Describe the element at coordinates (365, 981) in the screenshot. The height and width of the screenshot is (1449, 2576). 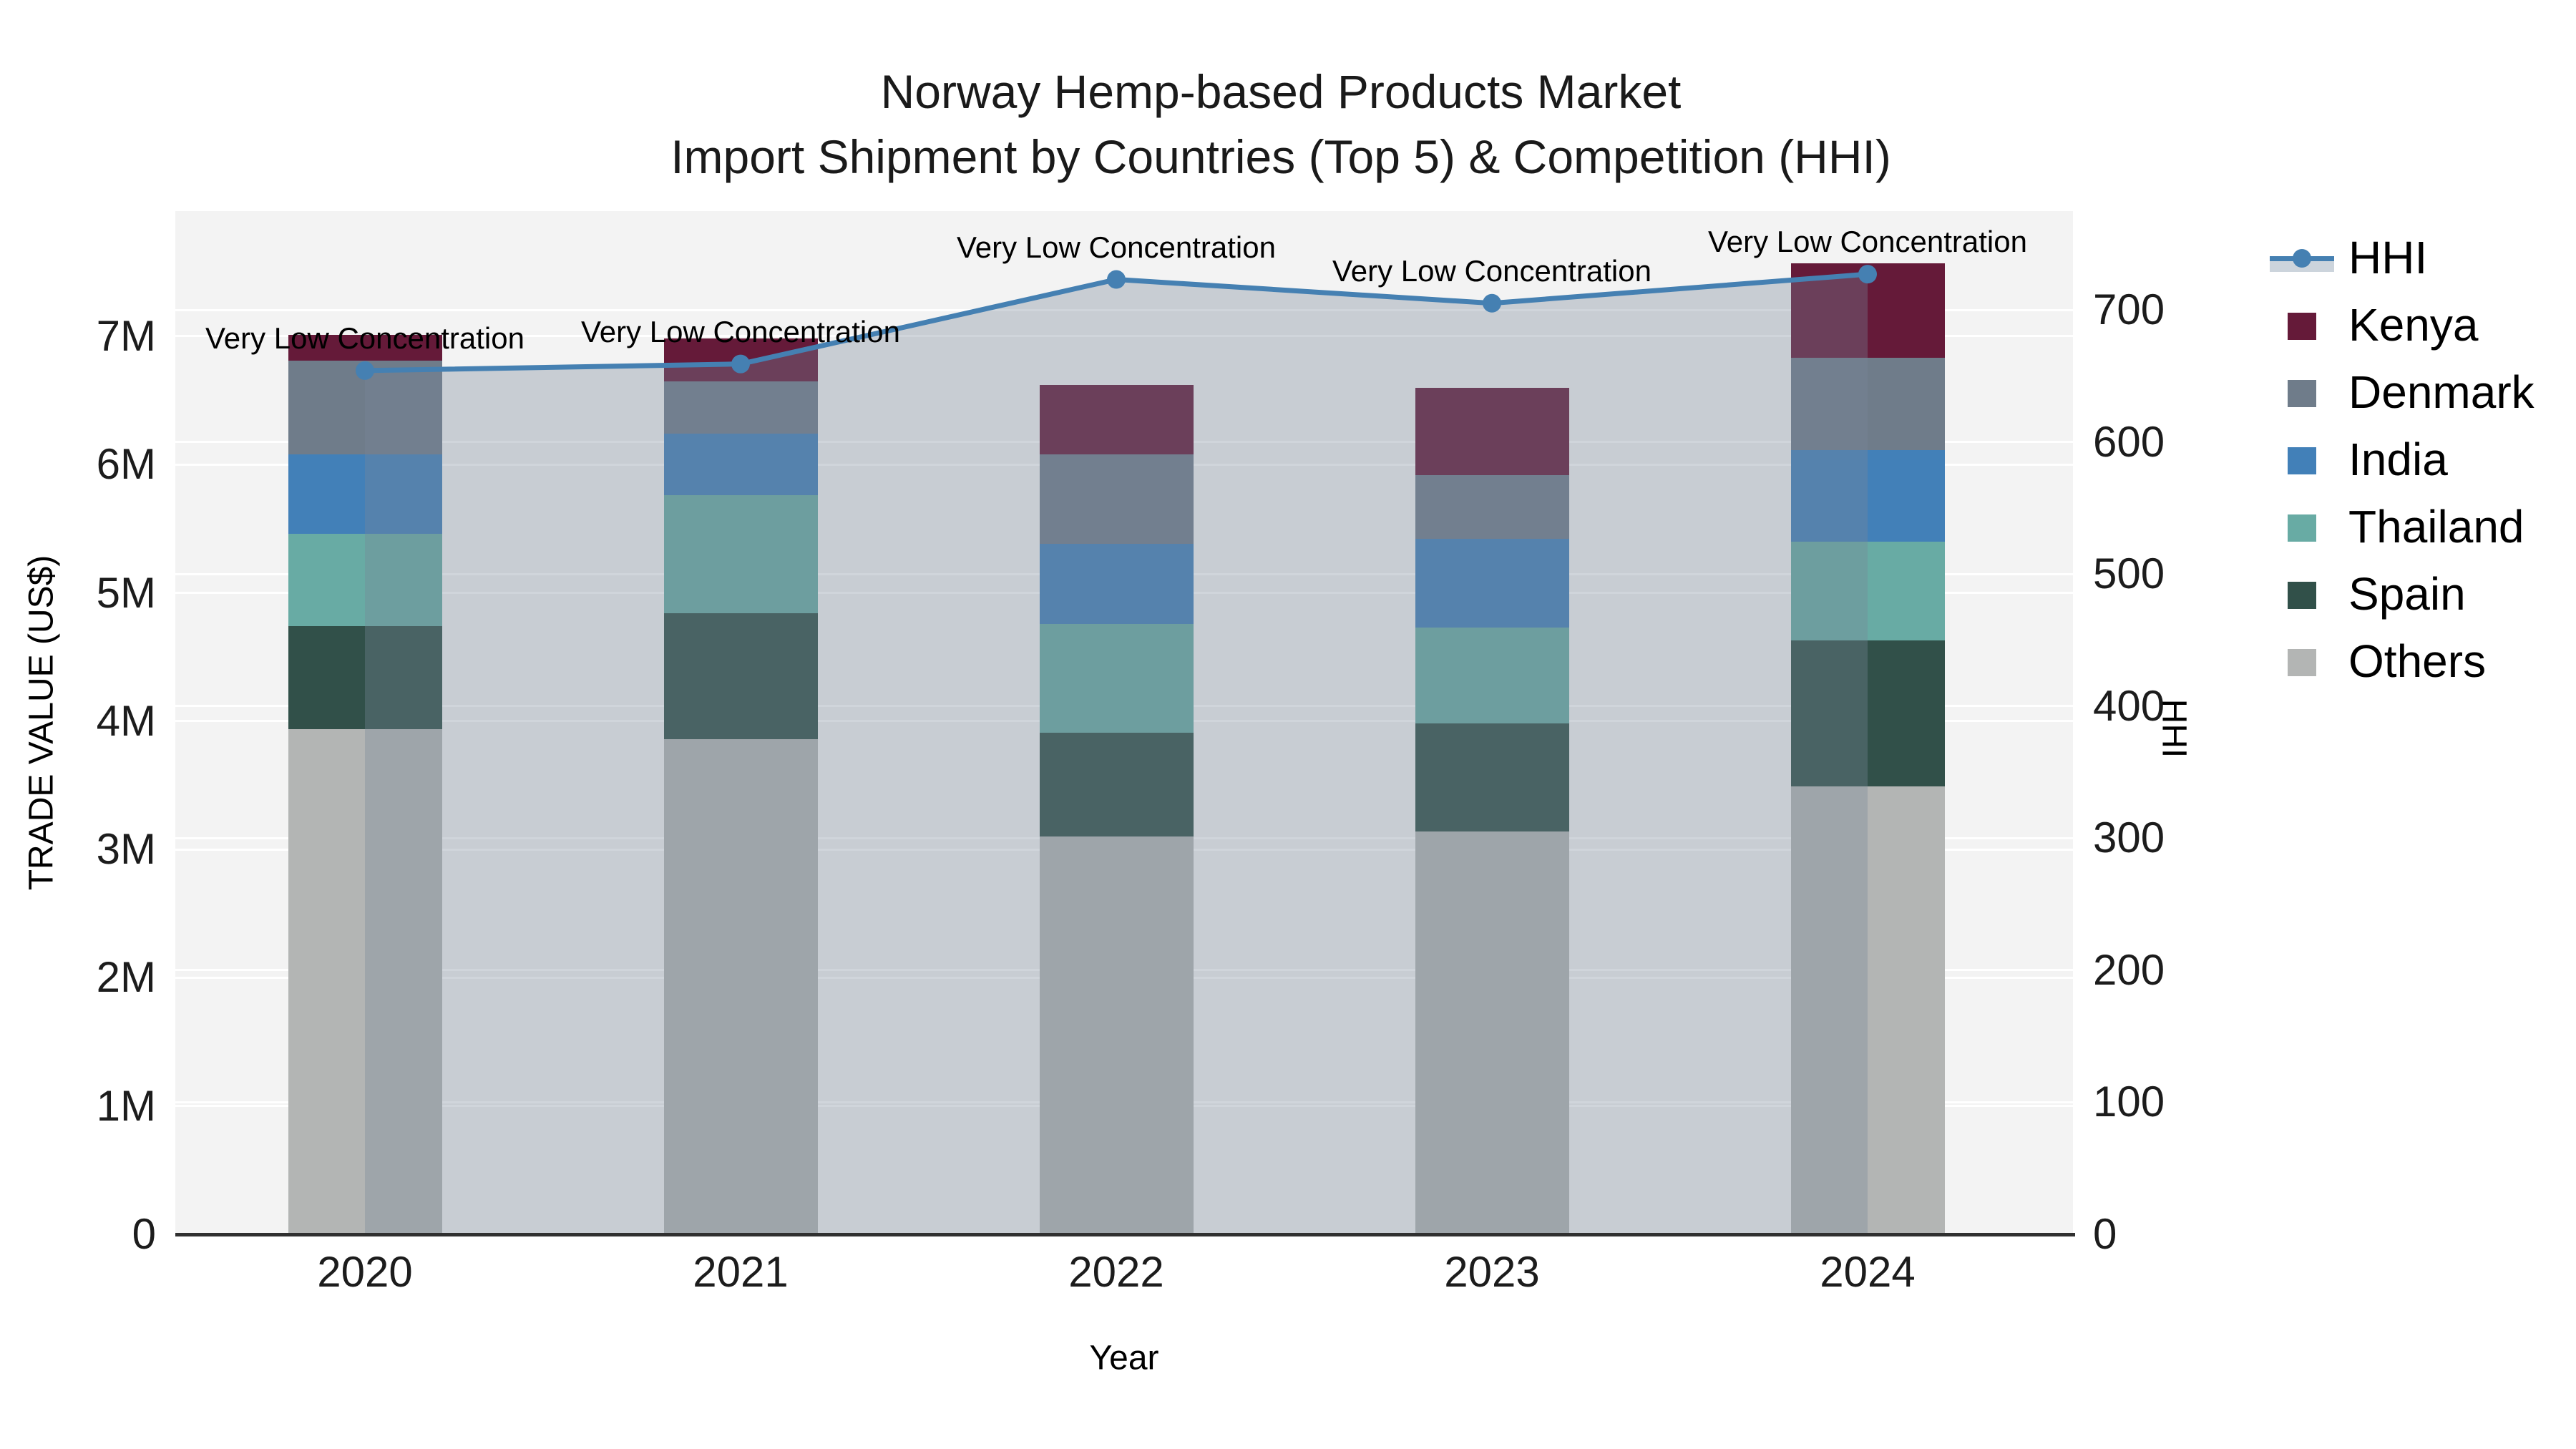
I see `bar-segment-others-2020` at that location.